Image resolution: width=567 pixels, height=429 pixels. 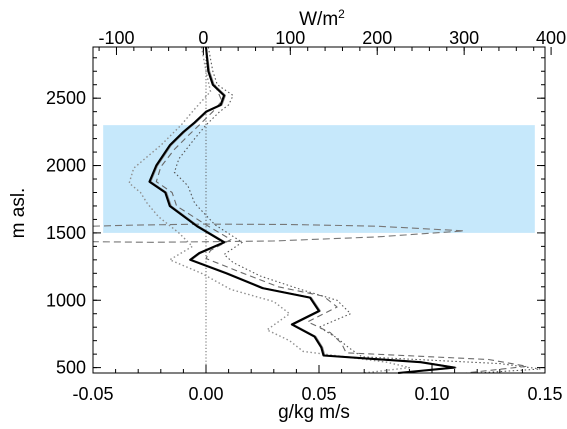 I want to click on top-tick-label: 200, so click(x=377, y=38).